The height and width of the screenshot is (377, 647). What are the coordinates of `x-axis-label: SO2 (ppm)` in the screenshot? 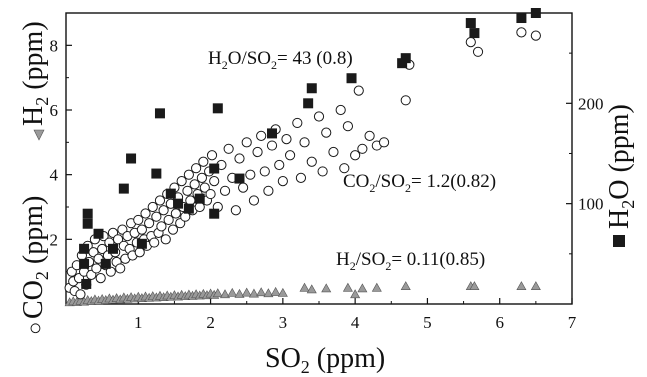 It's located at (325, 360).